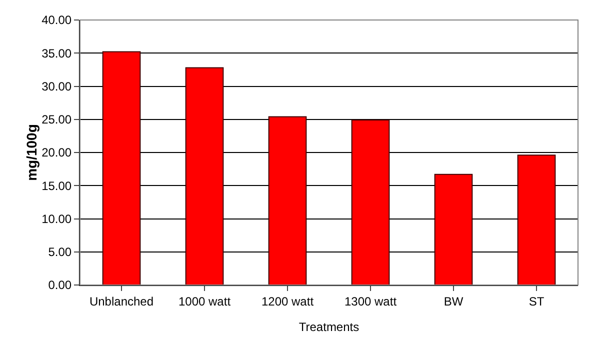 This screenshot has width=593, height=345. Describe the element at coordinates (329, 327) in the screenshot. I see `x-axis-title: Treatments` at that location.